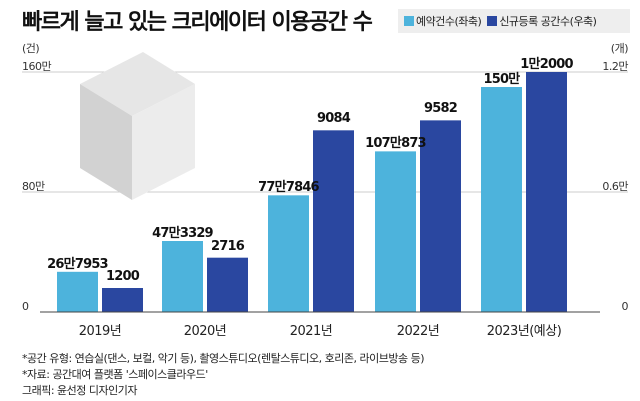 Image resolution: width=640 pixels, height=401 pixels. I want to click on right-tick: 0.6만, so click(615, 186).